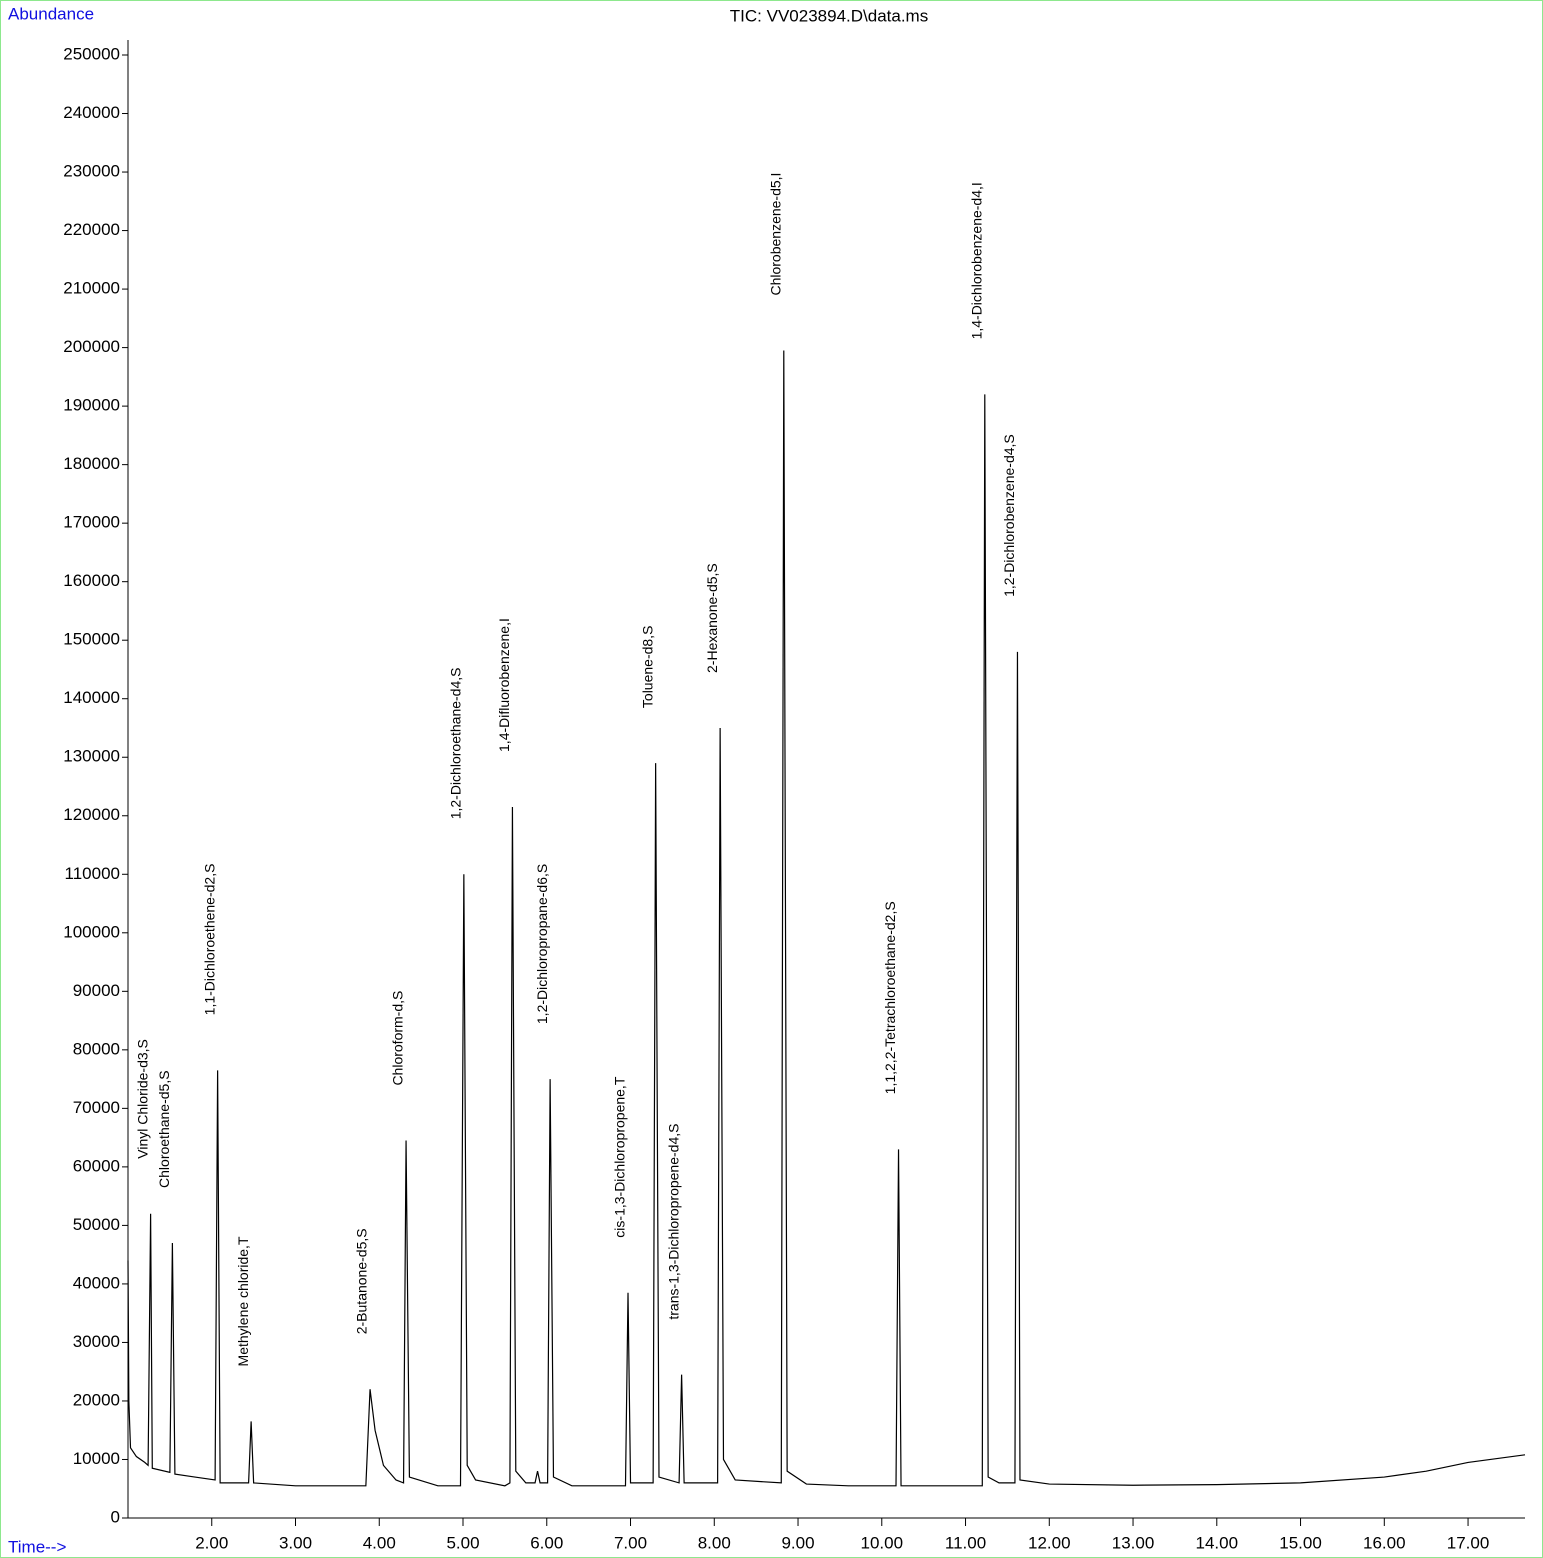 The image size is (1543, 1558). I want to click on y-tick-label: 150000, so click(91, 639).